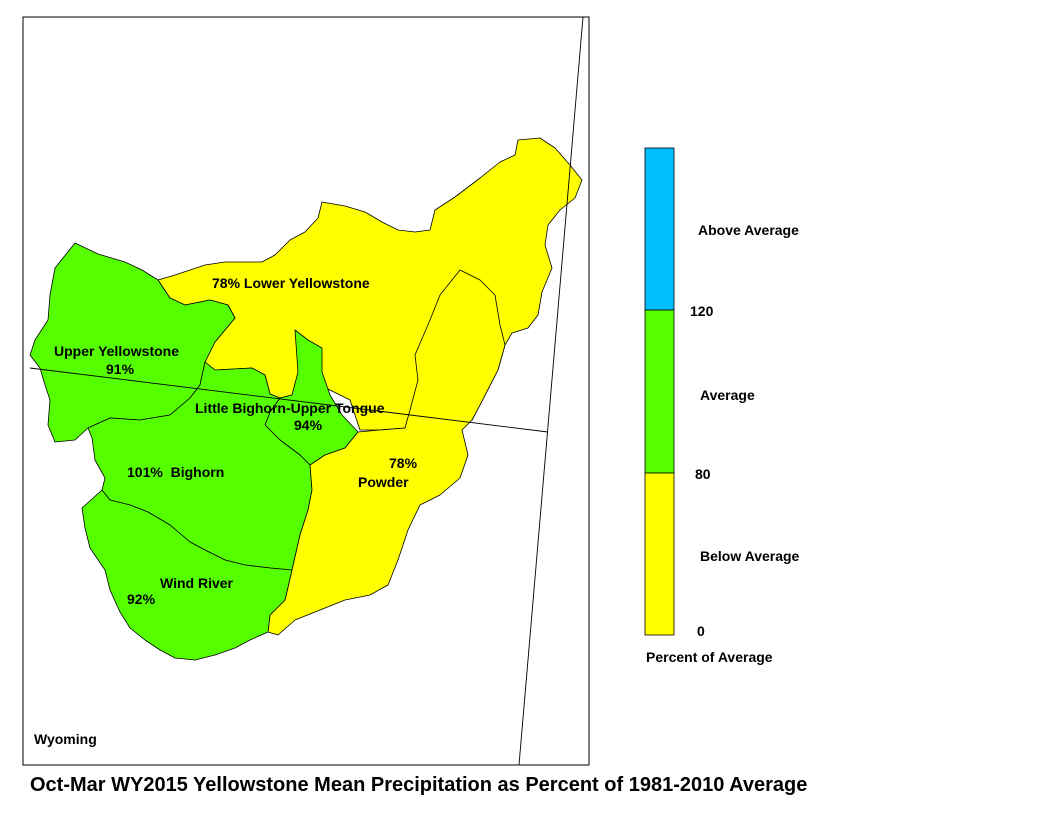 This screenshot has height=816, width=1056. What do you see at coordinates (291, 283) in the screenshot?
I see `label-lower-yellowstone: 78% Lower Yellowstone` at bounding box center [291, 283].